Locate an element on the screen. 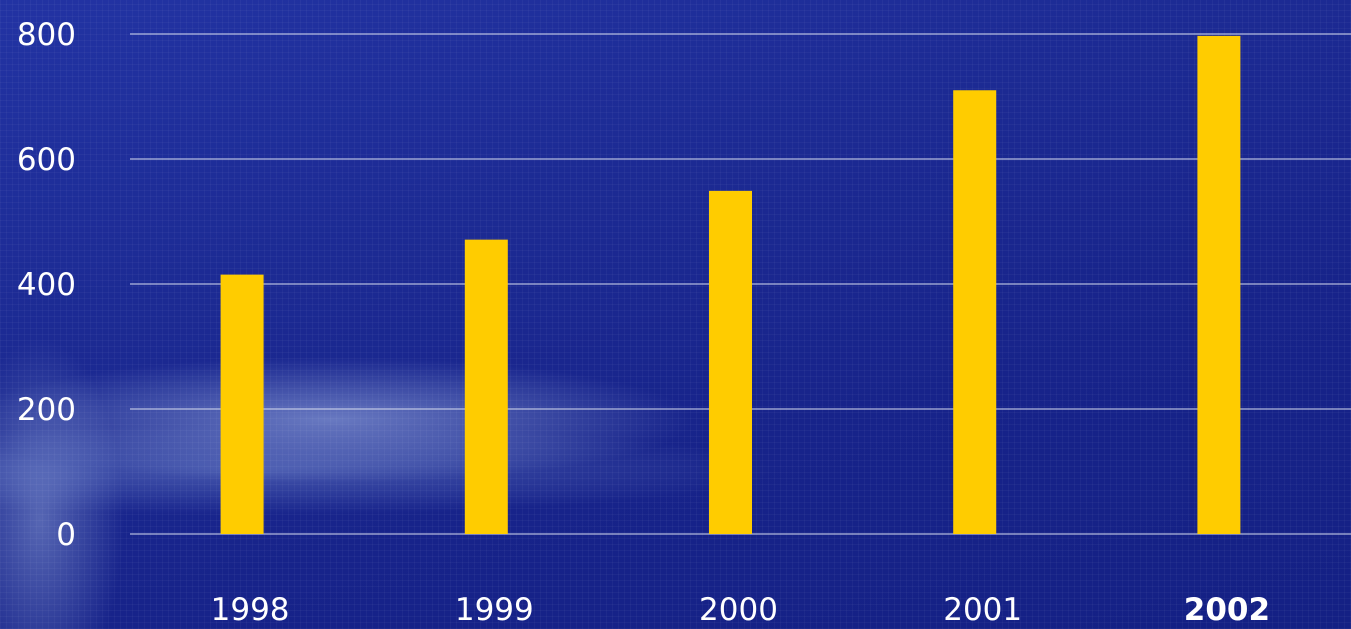  bar-2000 is located at coordinates (730, 362).